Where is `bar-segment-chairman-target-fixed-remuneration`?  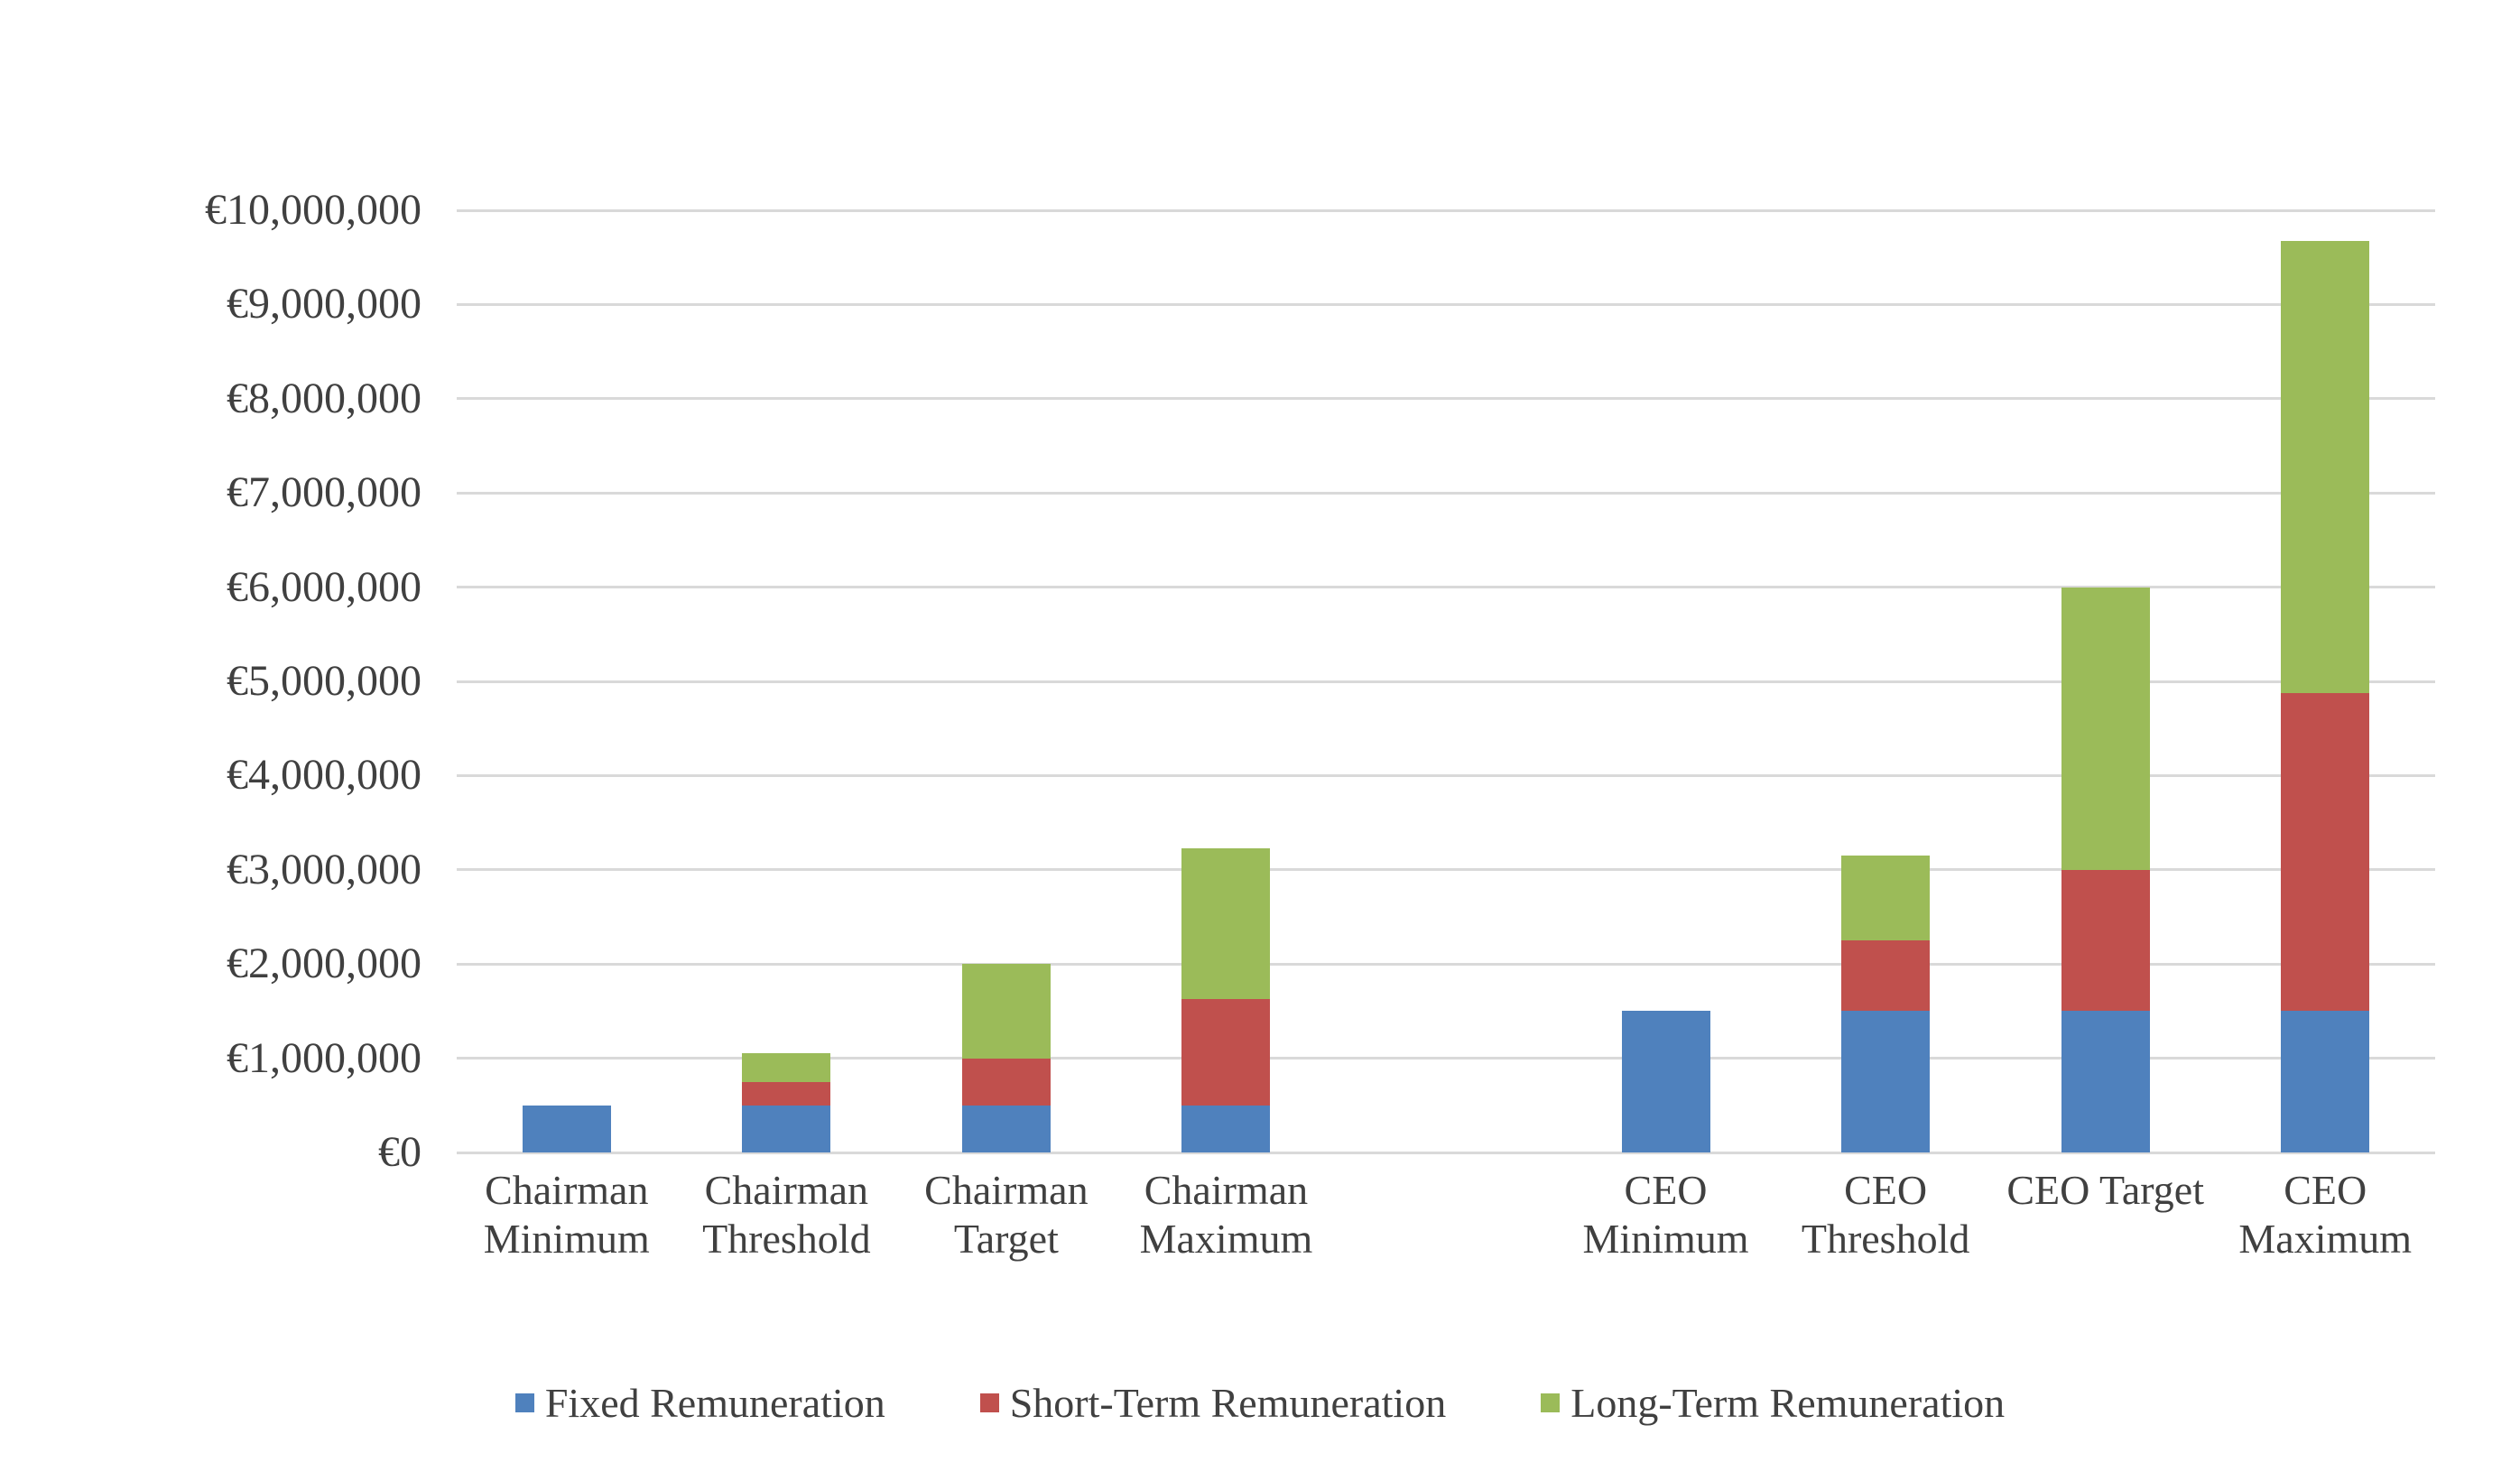 bar-segment-chairman-target-fixed-remuneration is located at coordinates (1006, 1128).